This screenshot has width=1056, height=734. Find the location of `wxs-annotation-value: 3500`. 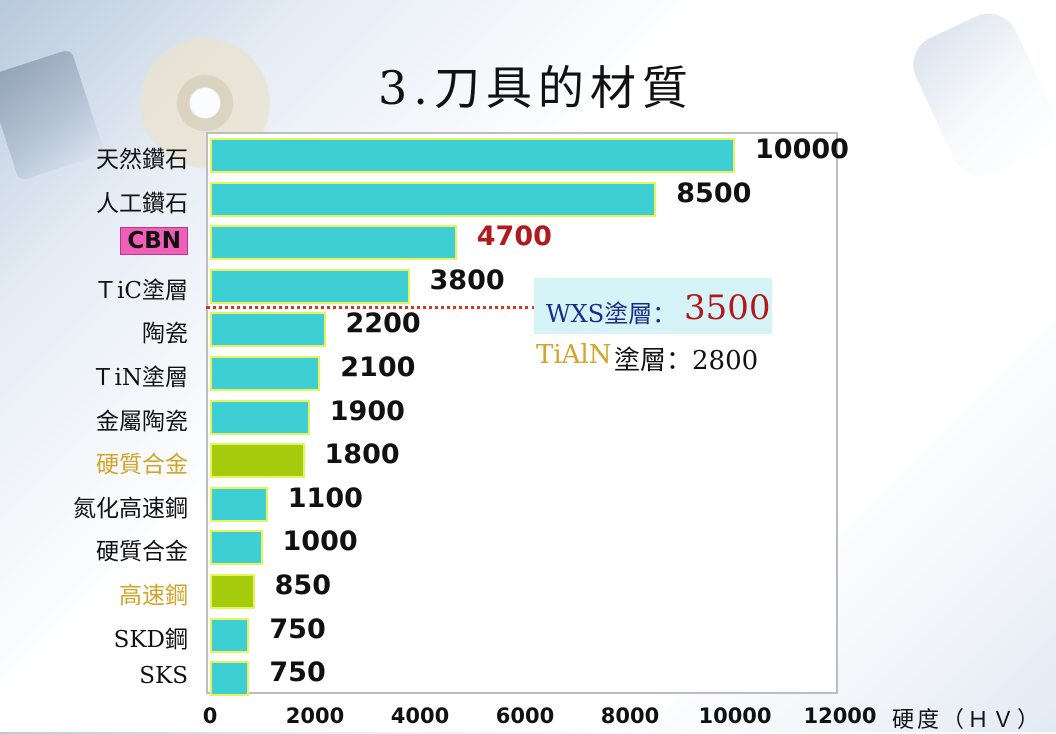

wxs-annotation-value: 3500 is located at coordinates (727, 308).